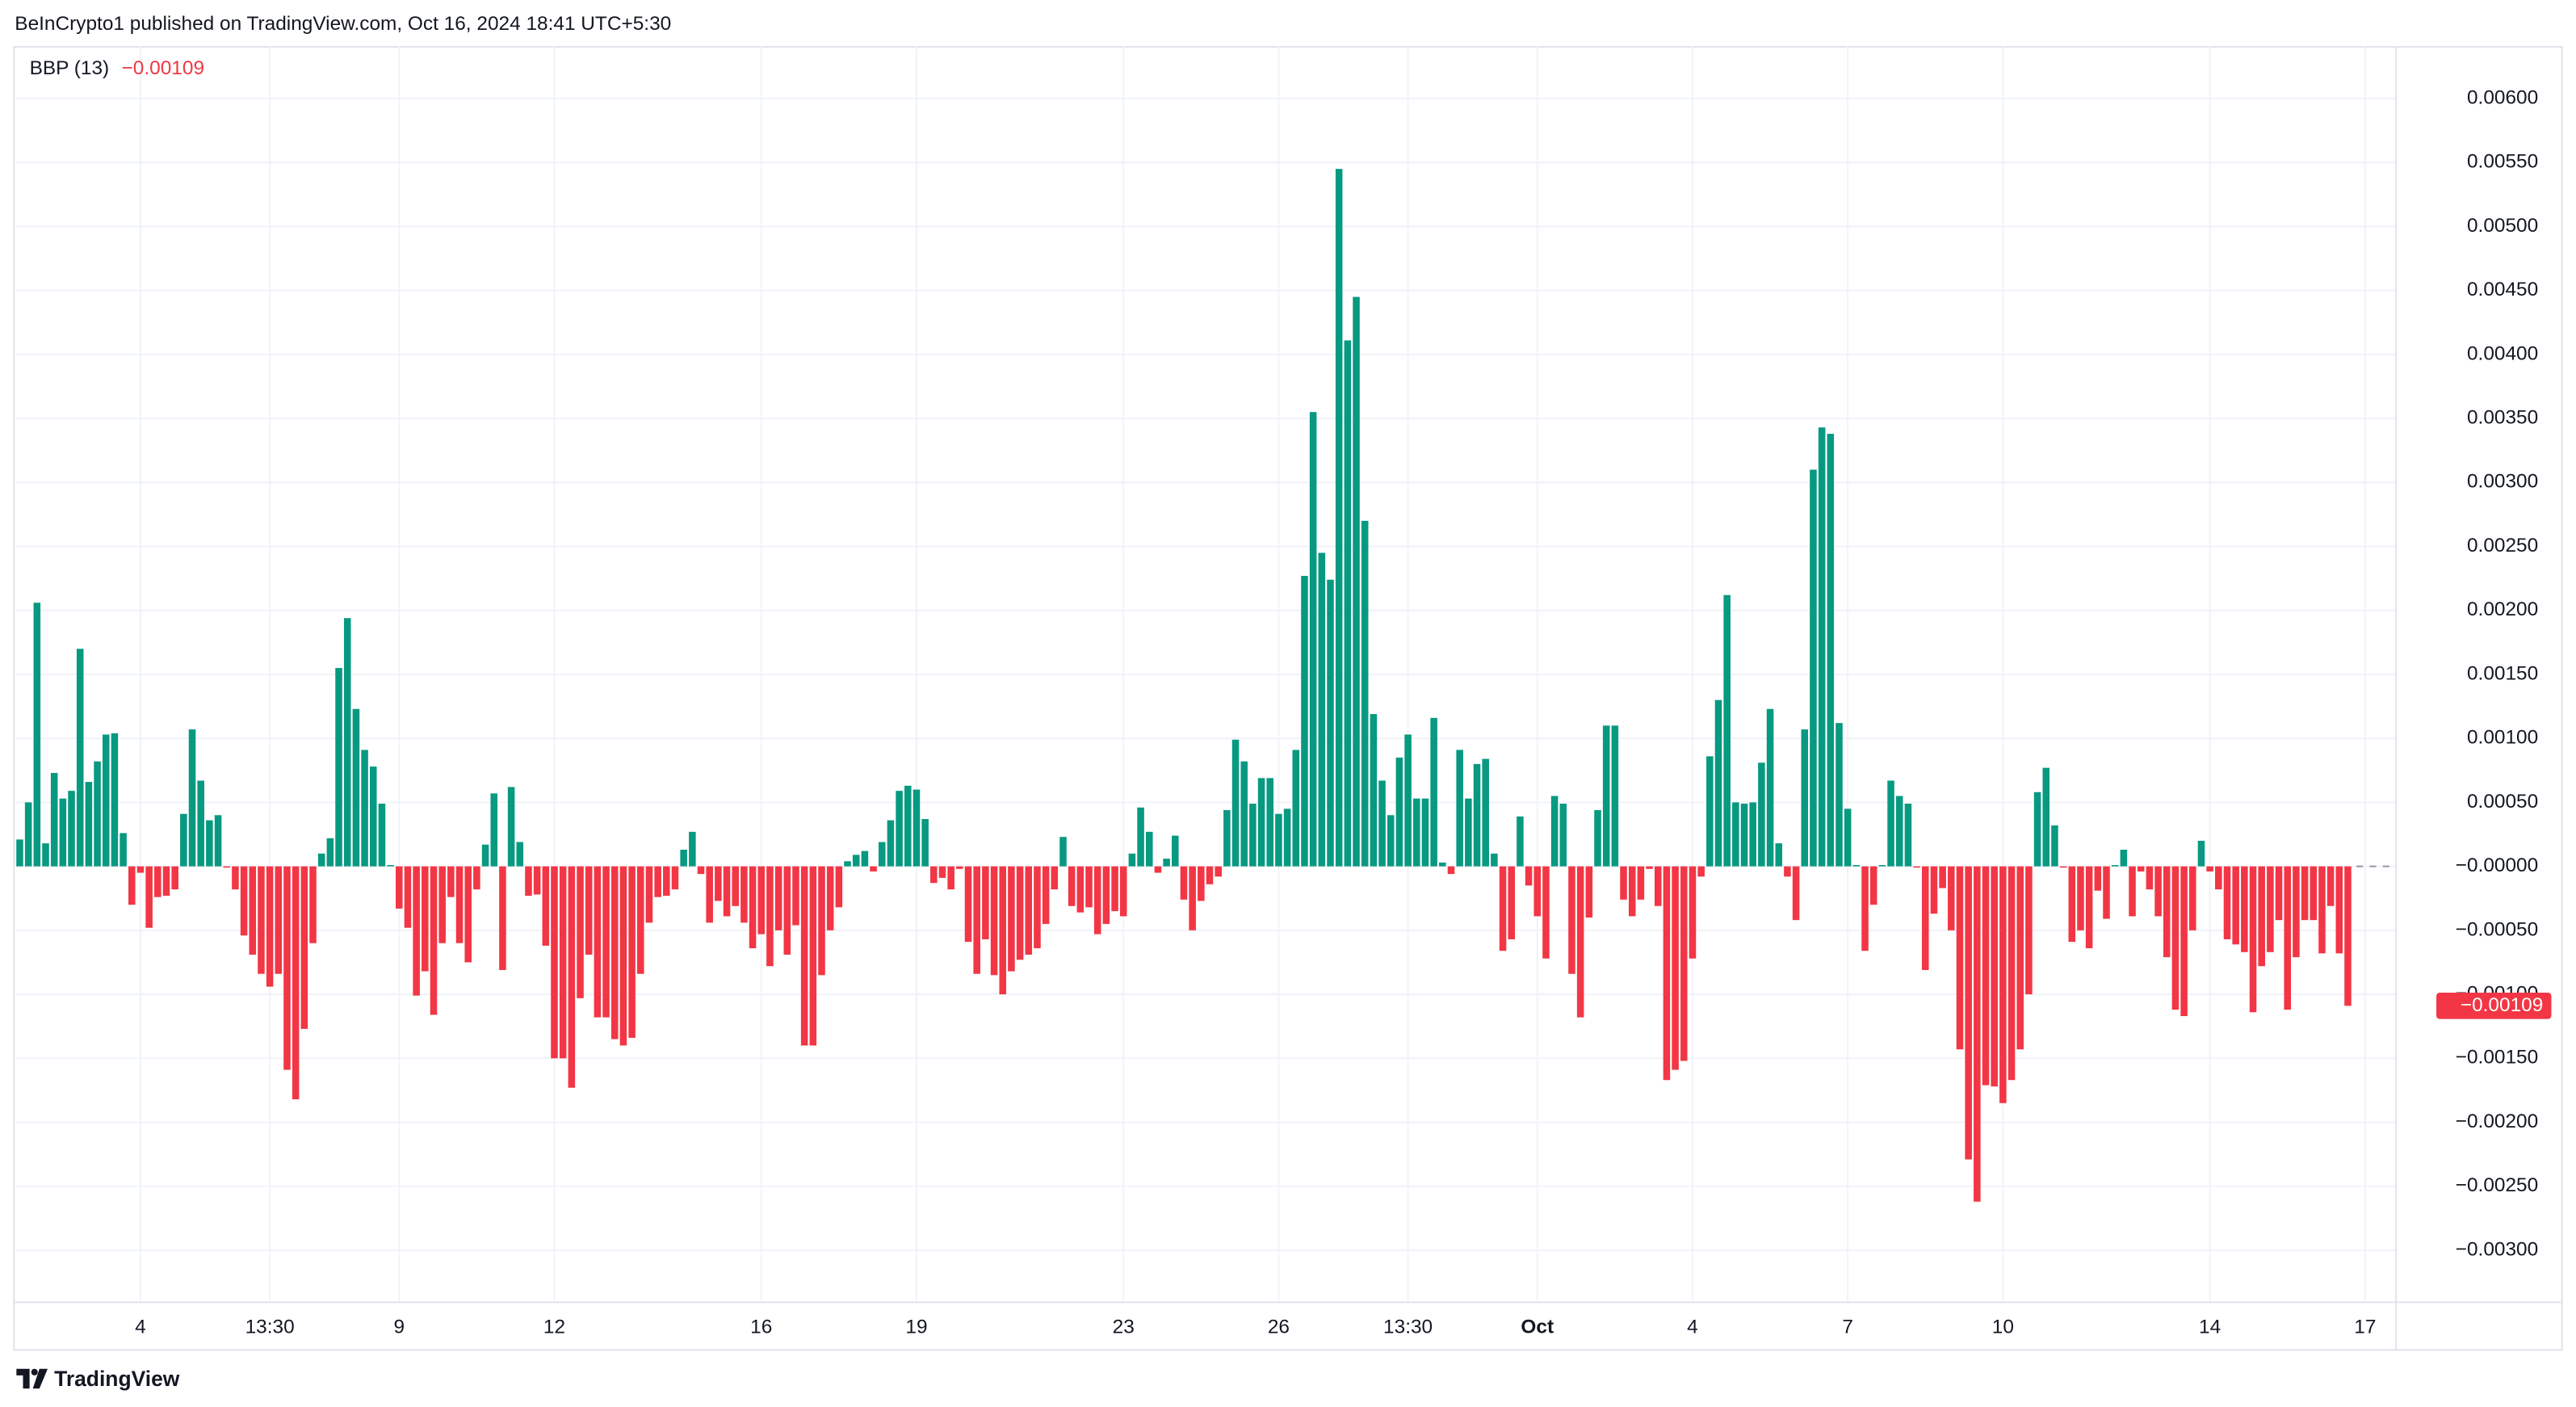 Image resolution: width=2576 pixels, height=1407 pixels. I want to click on x-tick-label: 13:30, so click(1408, 1327).